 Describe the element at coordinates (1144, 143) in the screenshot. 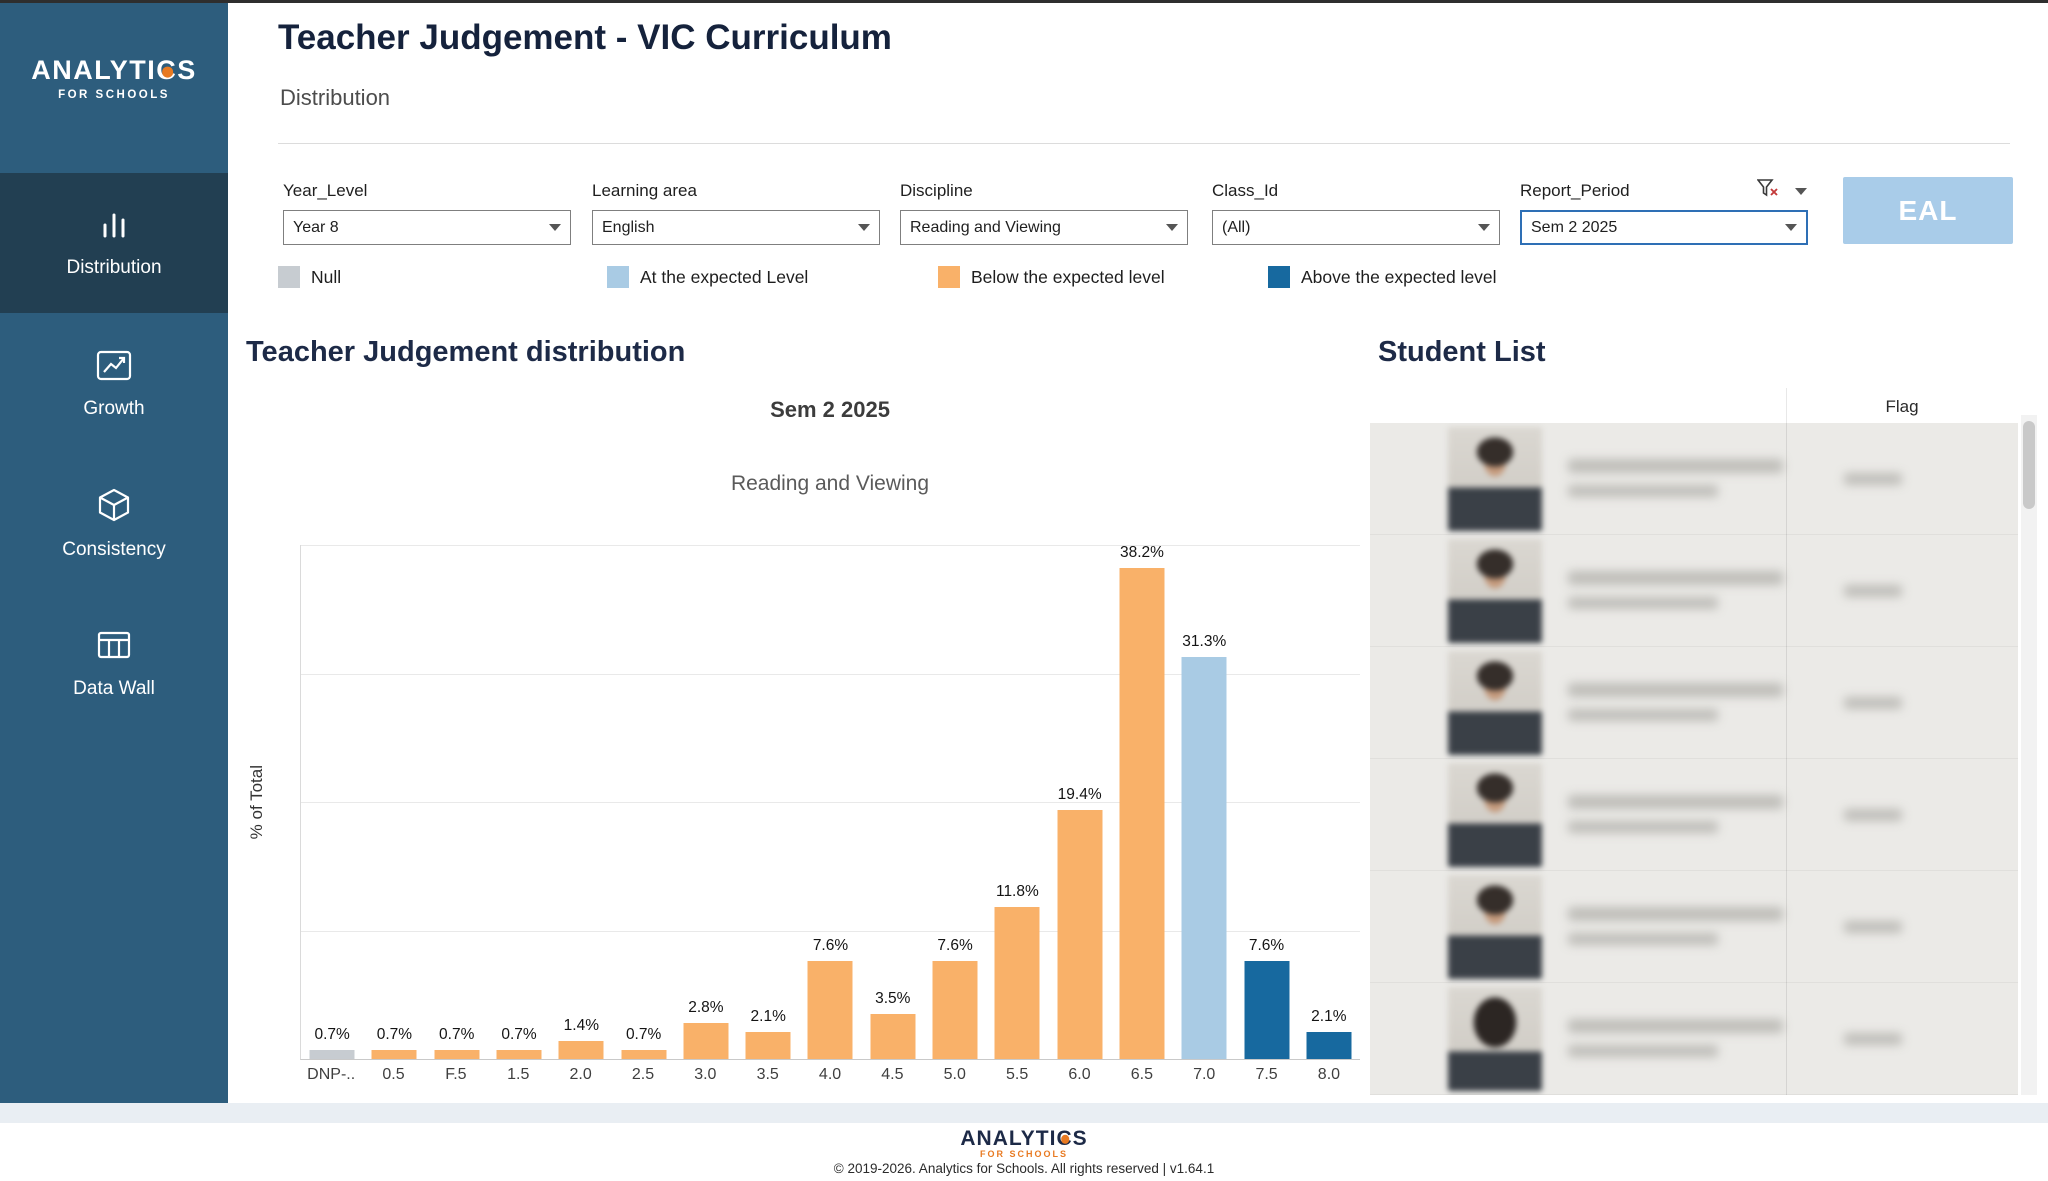

I see `header-divider` at that location.